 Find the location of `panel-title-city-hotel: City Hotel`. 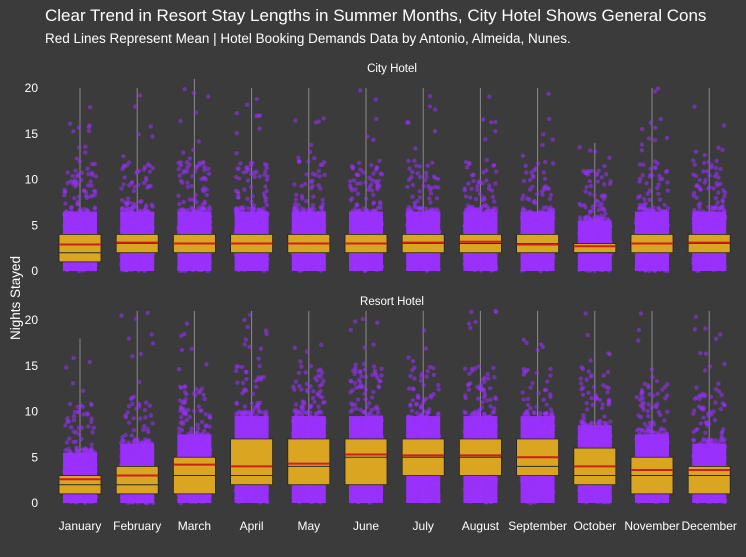

panel-title-city-hotel: City Hotel is located at coordinates (392, 69).